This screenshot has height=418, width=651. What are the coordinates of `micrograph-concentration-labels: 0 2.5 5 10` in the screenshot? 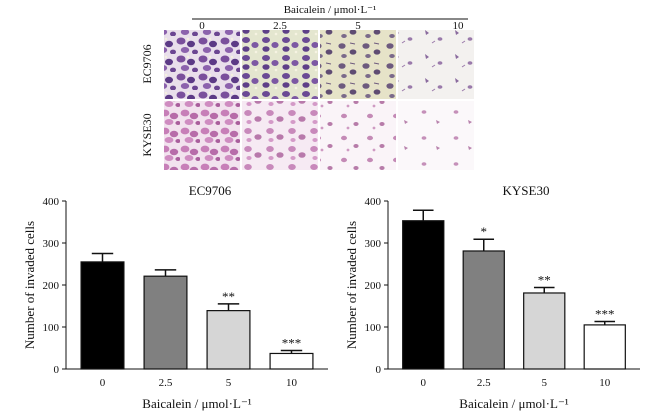 It's located at (331, 26).